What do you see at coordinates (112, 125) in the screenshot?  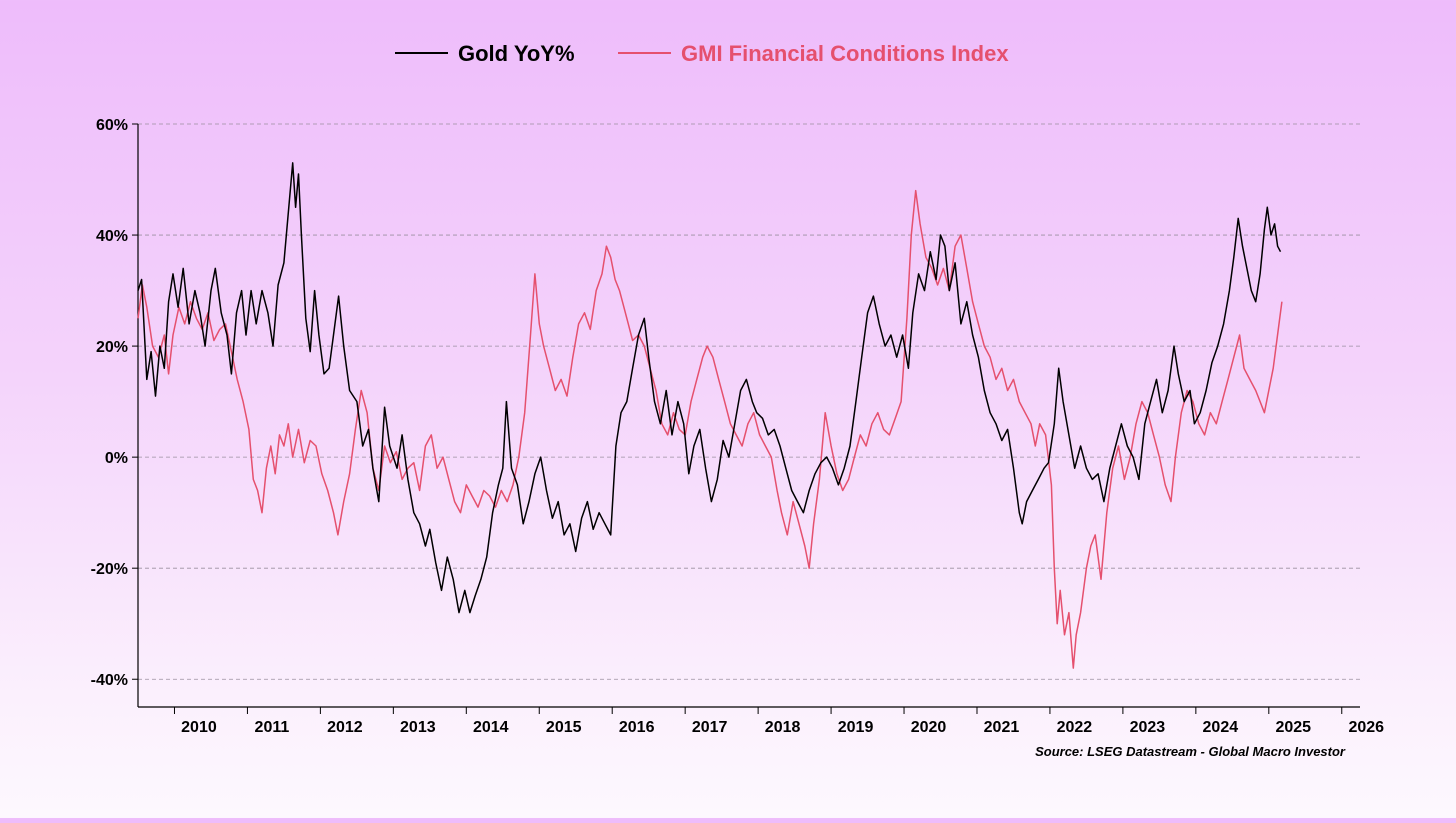 I see `y-tick-label: 60%` at bounding box center [112, 125].